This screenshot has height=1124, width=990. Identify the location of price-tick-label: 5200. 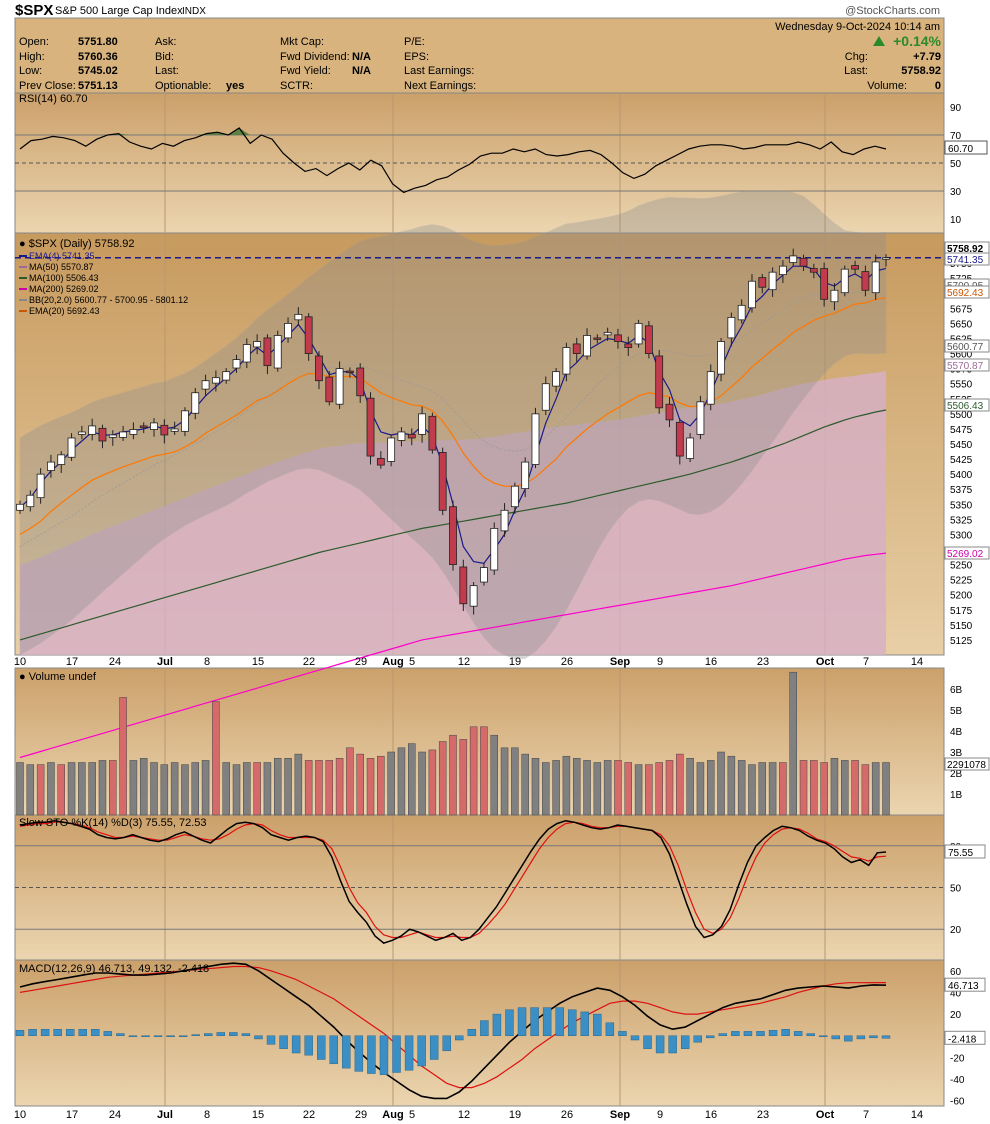
(961, 596).